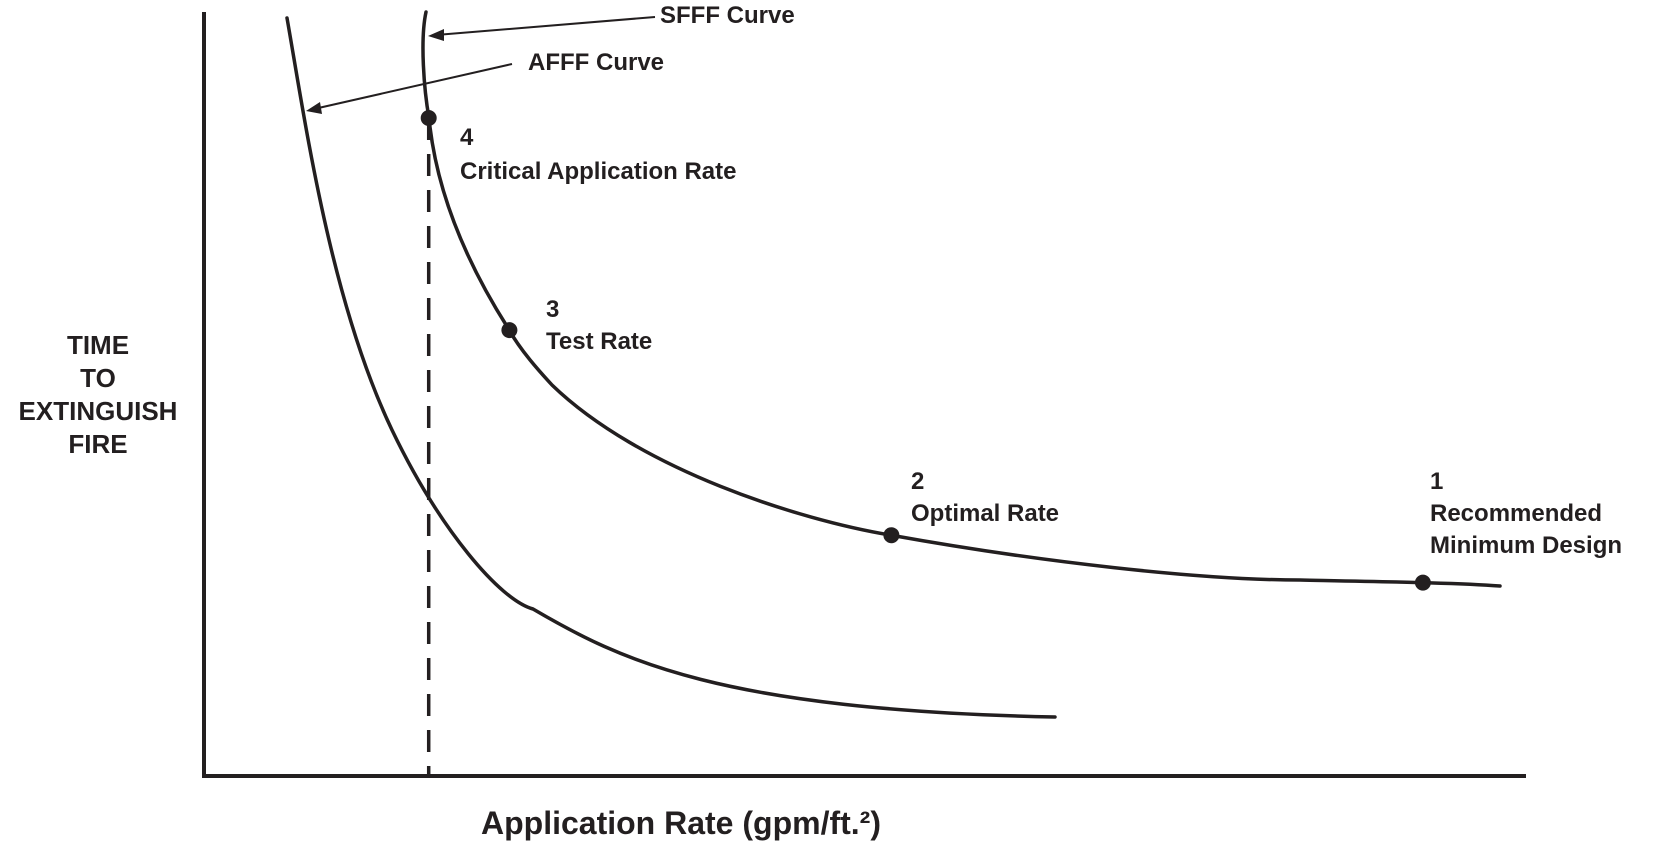 Image resolution: width=1657 pixels, height=857 pixels. Describe the element at coordinates (985, 513) in the screenshot. I see `point-2-label: Optimal Rate` at that location.